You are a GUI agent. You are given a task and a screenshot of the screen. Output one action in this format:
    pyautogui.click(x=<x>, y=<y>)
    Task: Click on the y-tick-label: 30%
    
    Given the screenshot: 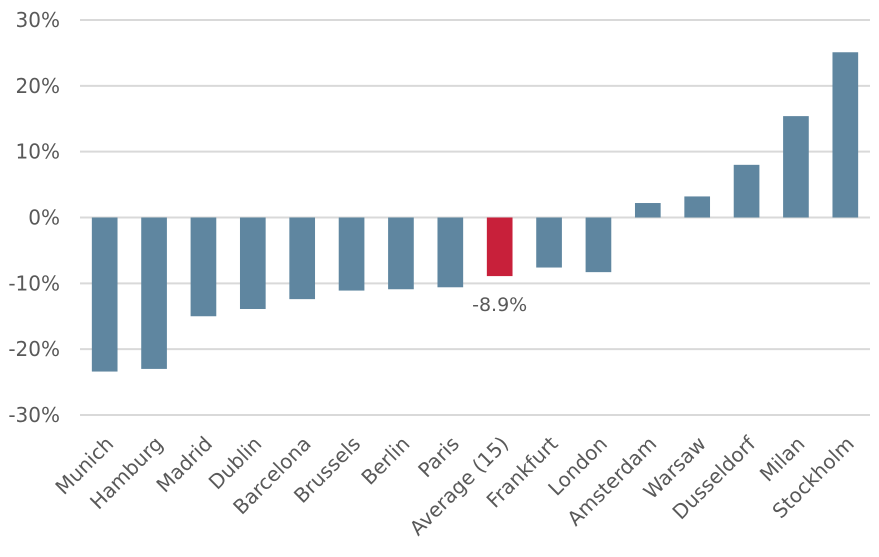 What is the action you would take?
    pyautogui.click(x=38, y=20)
    